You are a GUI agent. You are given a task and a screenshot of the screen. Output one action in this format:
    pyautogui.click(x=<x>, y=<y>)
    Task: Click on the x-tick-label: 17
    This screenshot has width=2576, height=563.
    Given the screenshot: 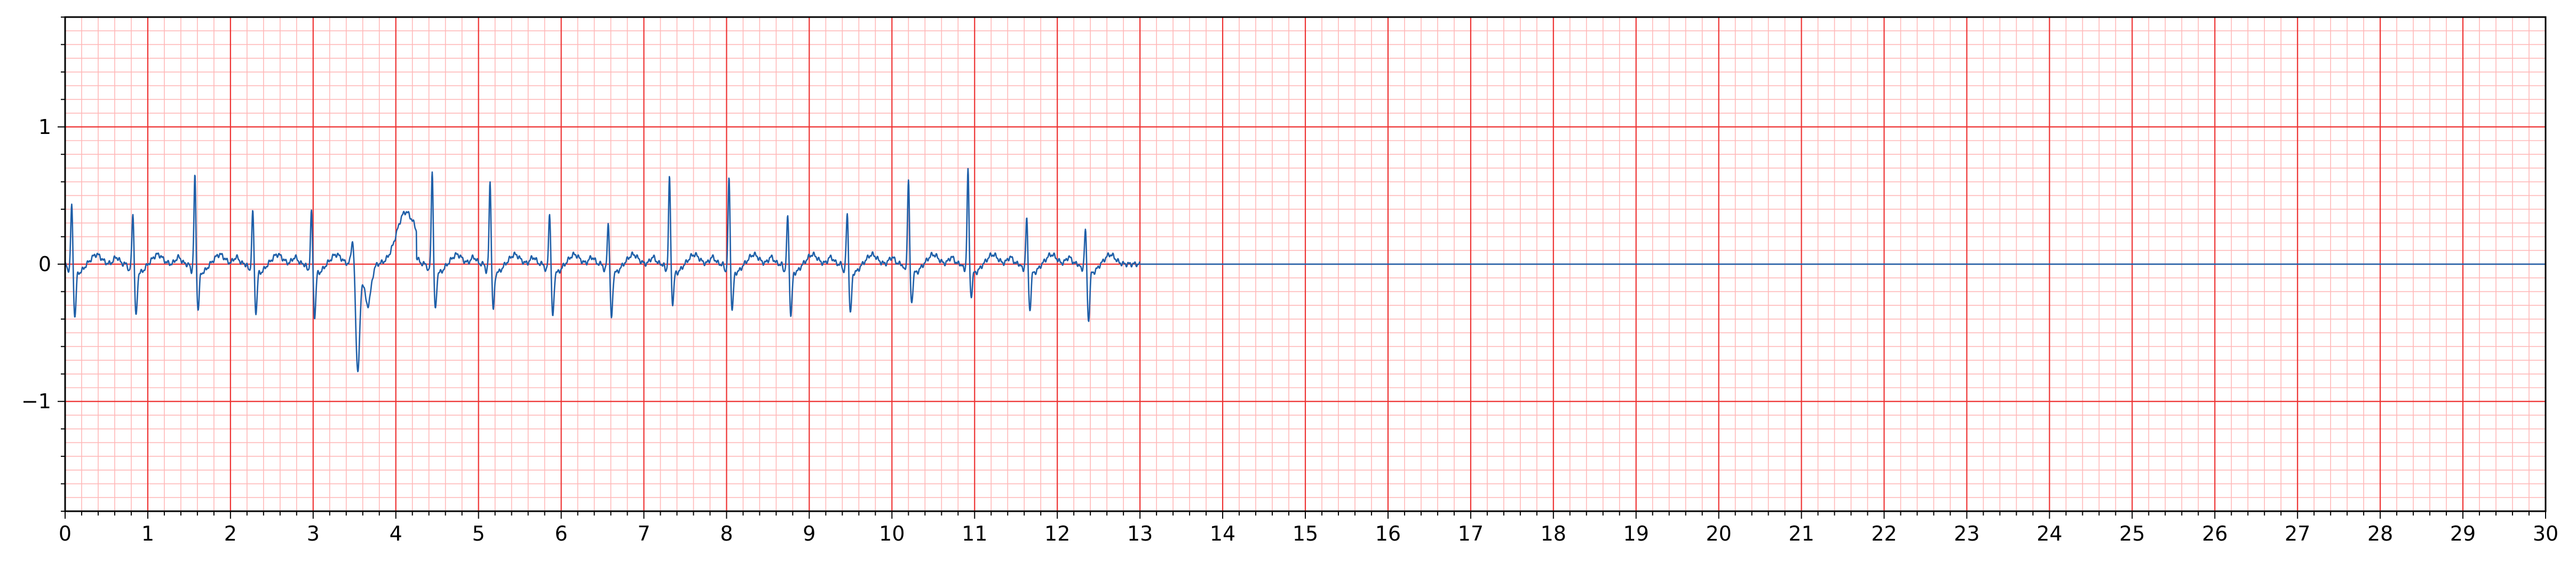 What is the action you would take?
    pyautogui.click(x=1471, y=533)
    